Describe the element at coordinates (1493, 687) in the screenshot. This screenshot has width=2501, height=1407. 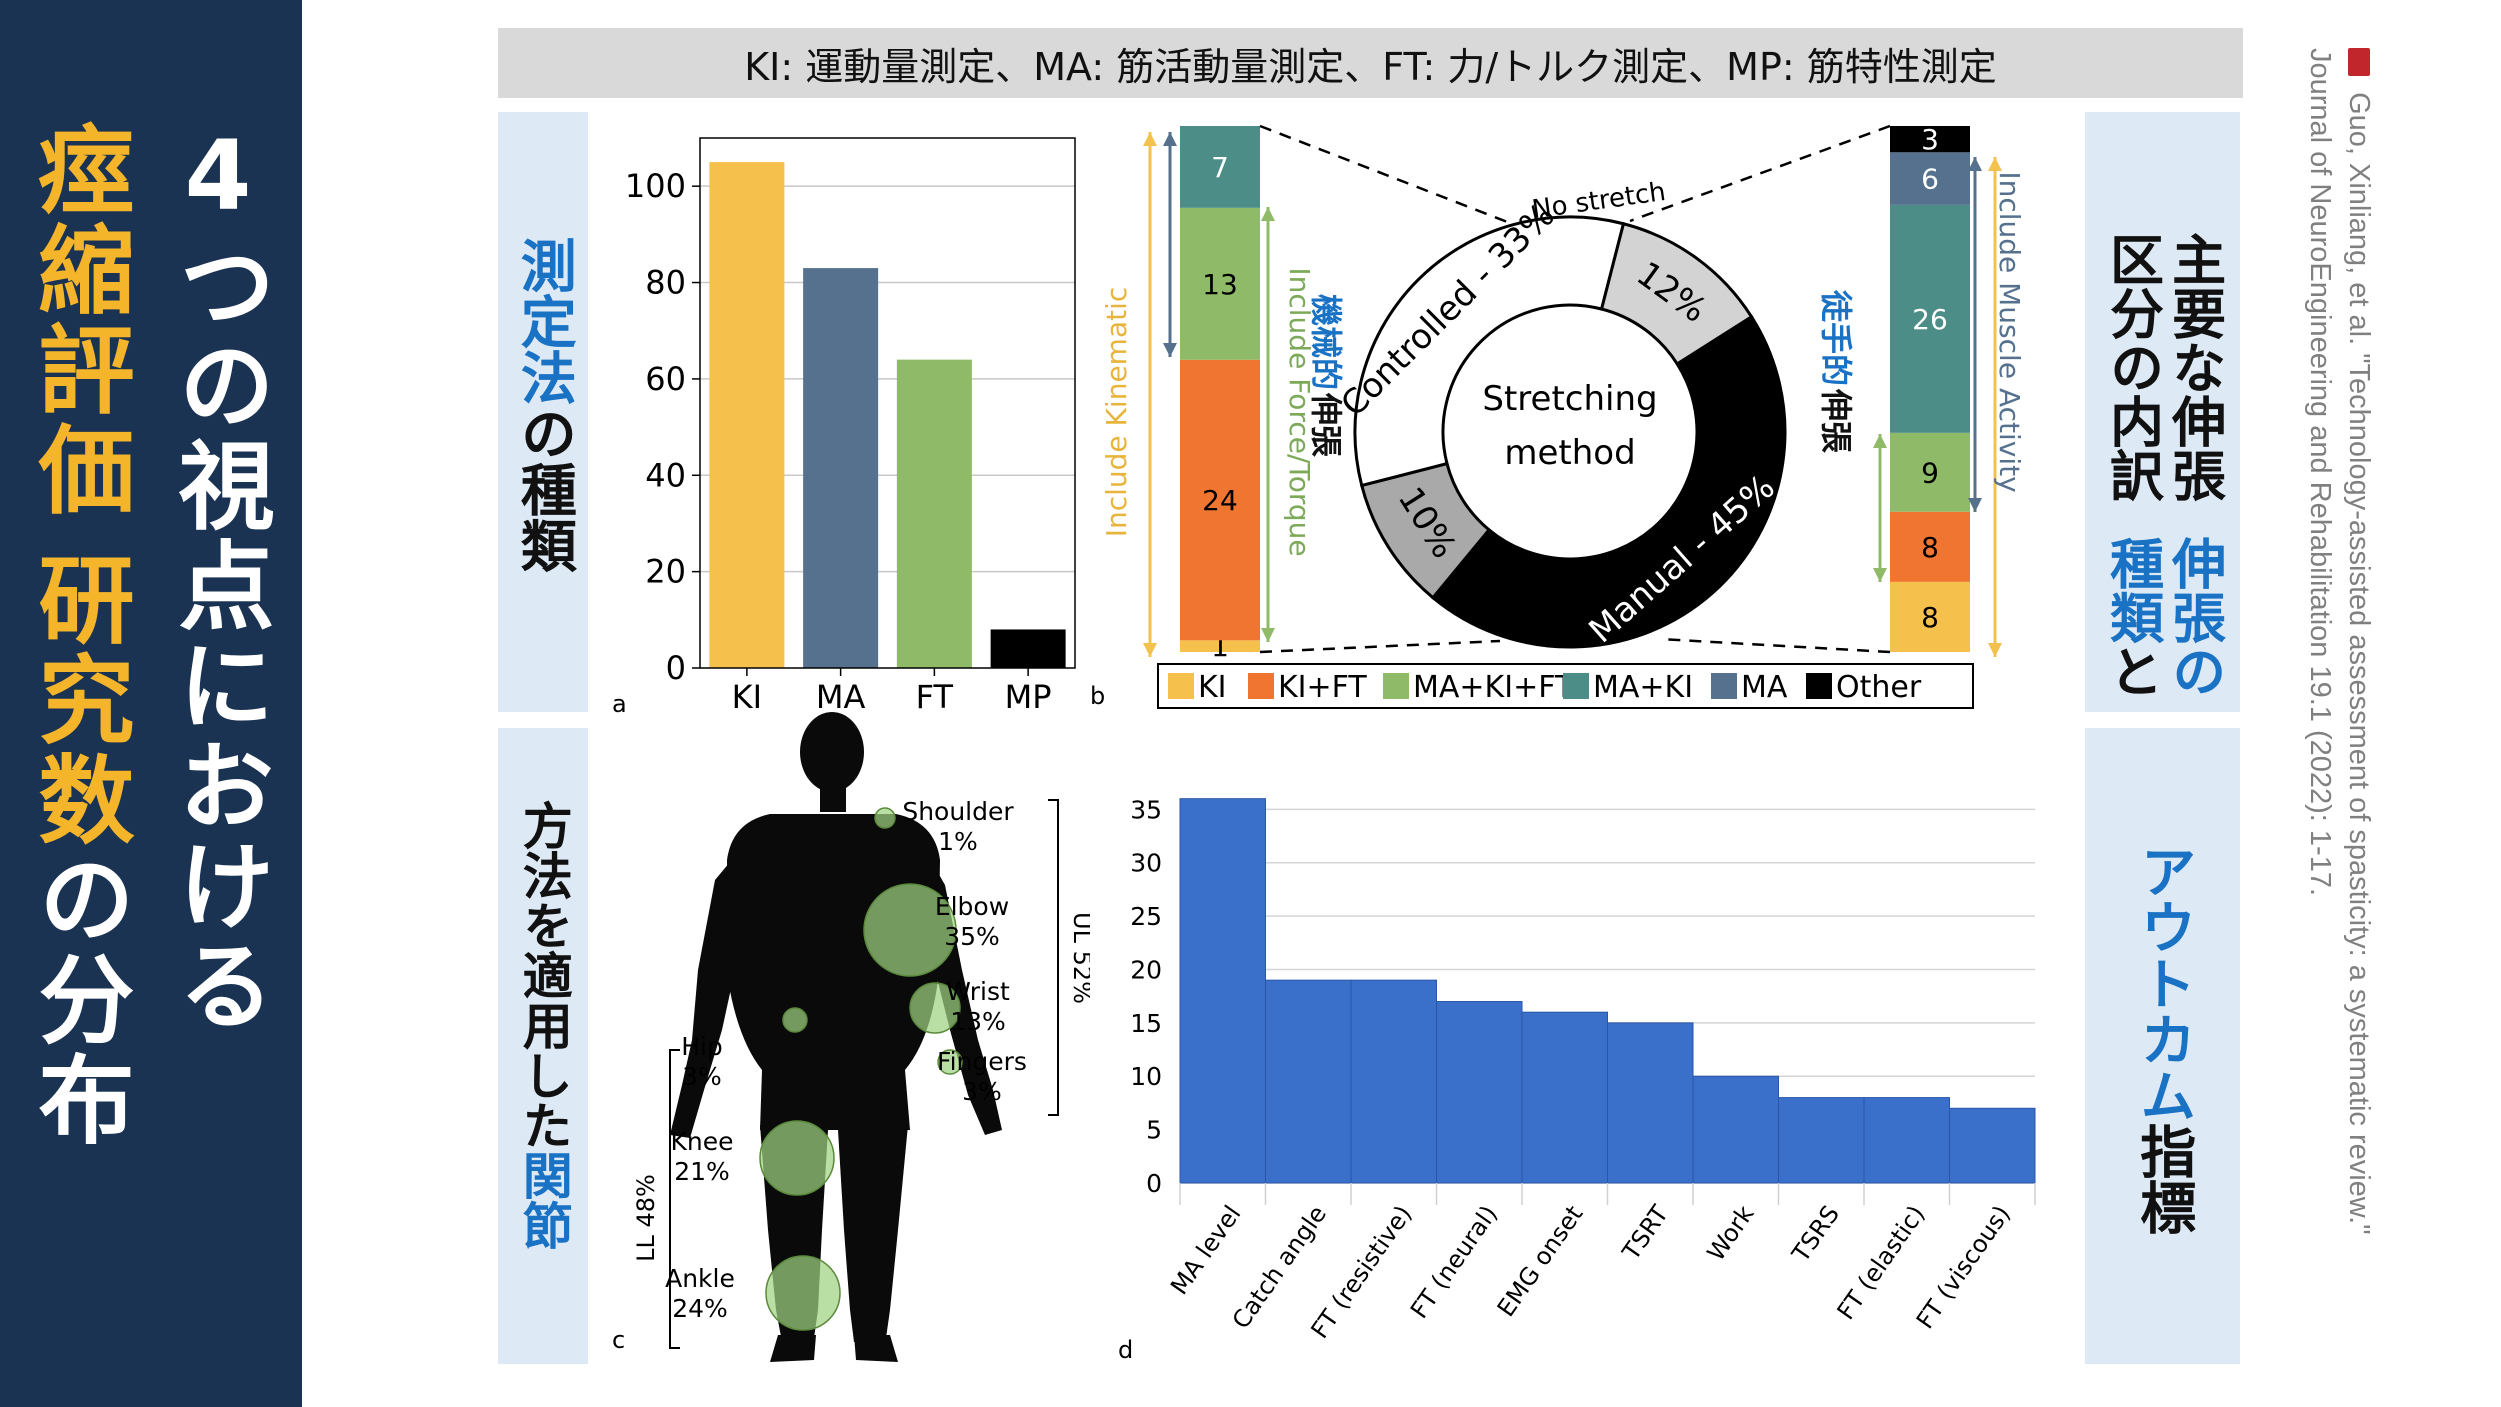
I see `legend-label: MA+KI+FT` at that location.